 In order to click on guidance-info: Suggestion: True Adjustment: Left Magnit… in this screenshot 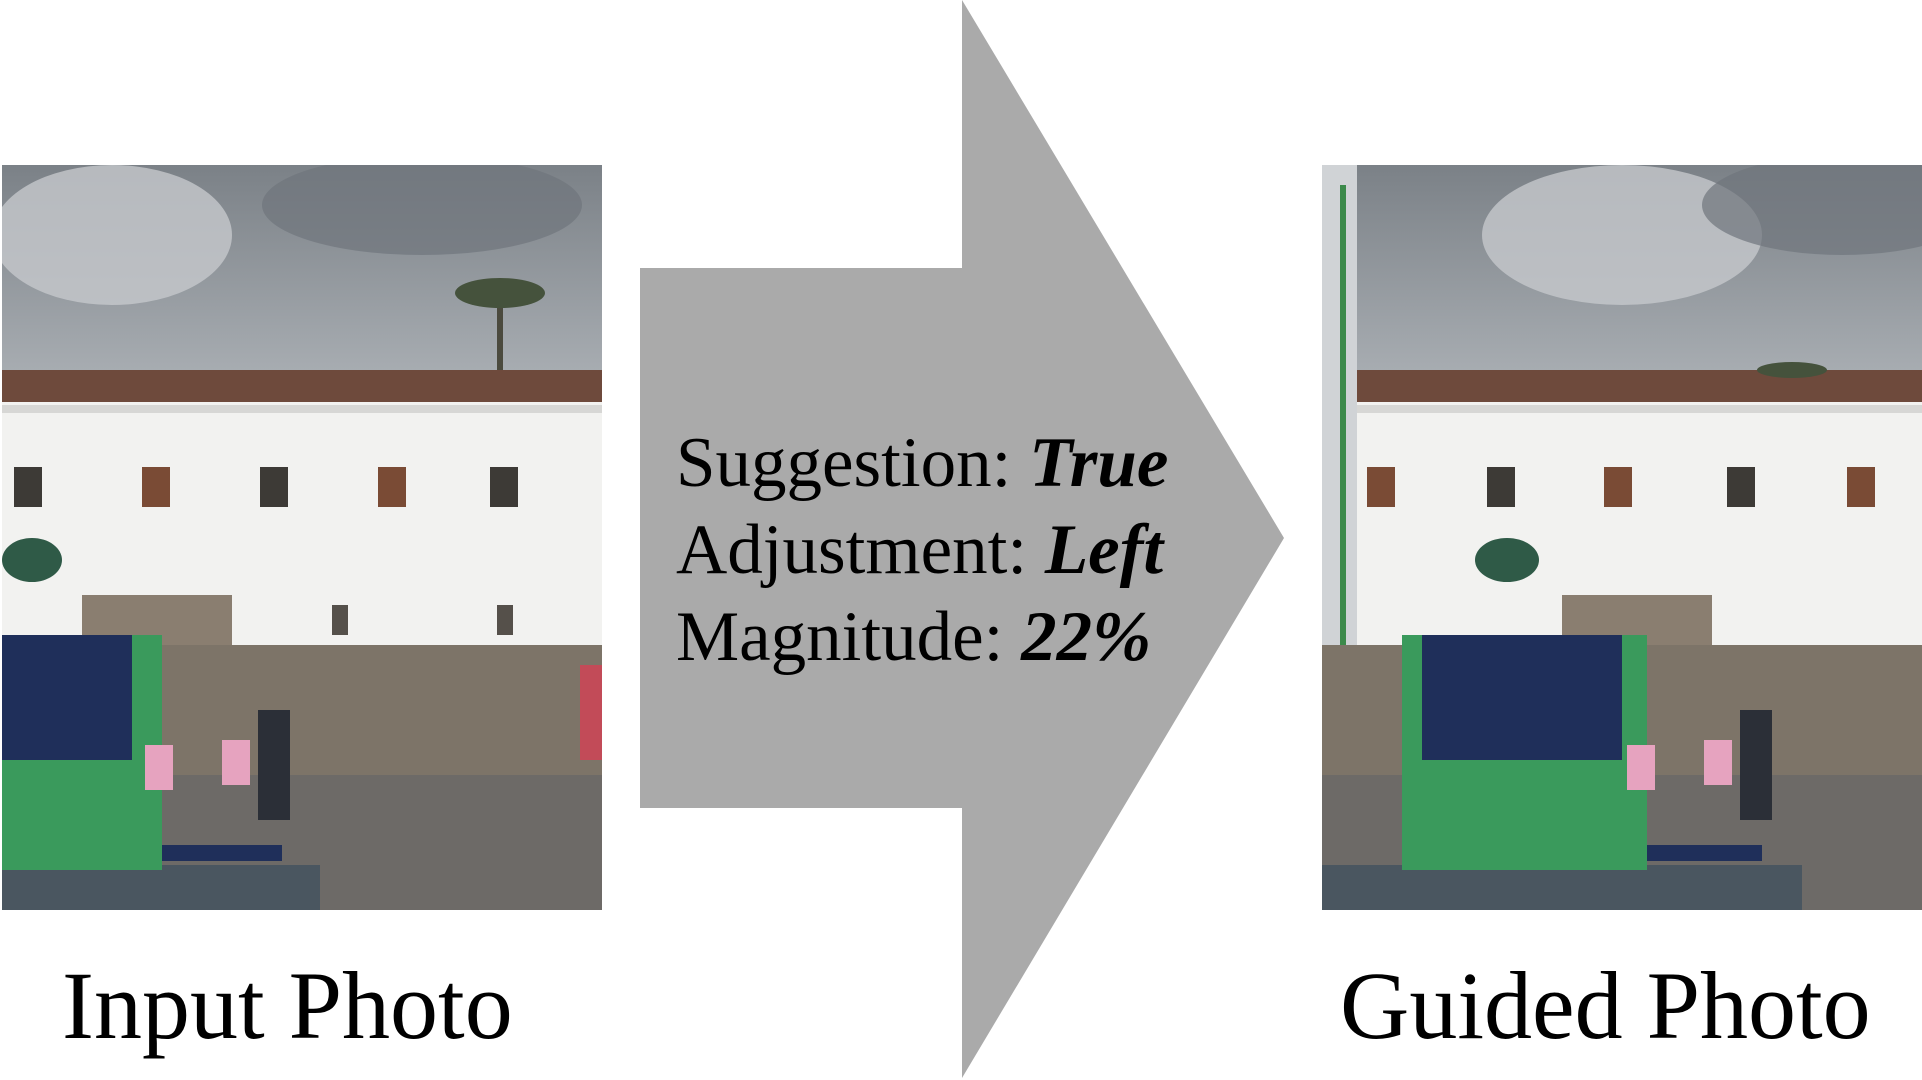, I will do `click(922, 550)`.